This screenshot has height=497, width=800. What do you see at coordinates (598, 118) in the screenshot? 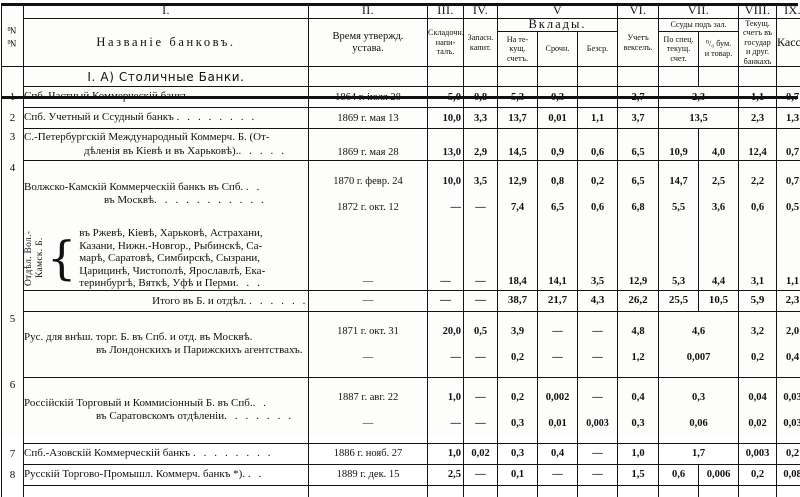
I see `row-deposits-perpetual: 1,1` at bounding box center [598, 118].